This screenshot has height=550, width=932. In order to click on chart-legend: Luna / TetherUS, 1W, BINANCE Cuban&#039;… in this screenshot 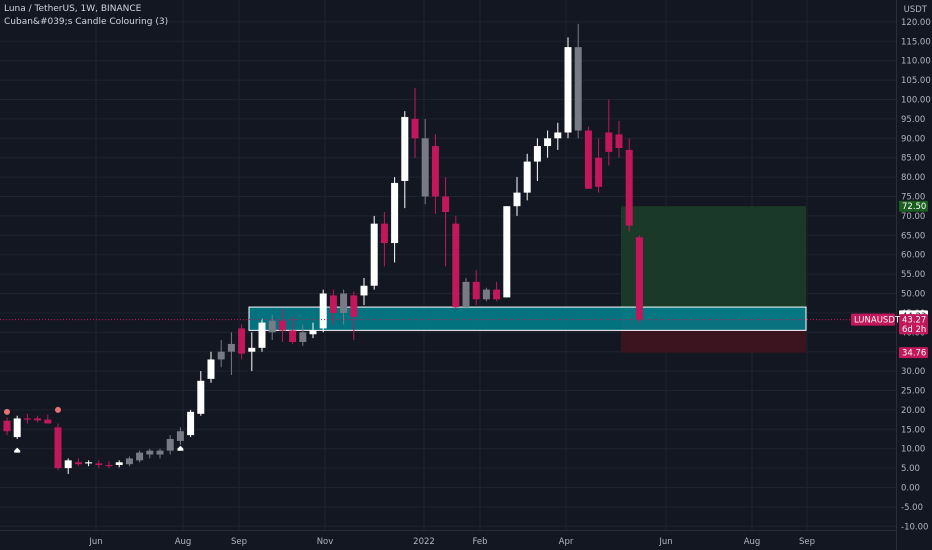, I will do `click(86, 16)`.